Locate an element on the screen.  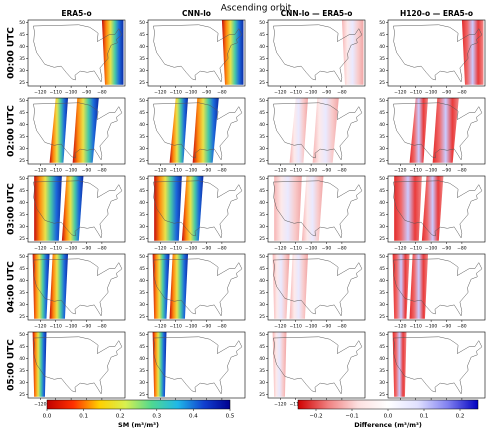
colorbar-tick-label: 0.4 is located at coordinates (193, 417).